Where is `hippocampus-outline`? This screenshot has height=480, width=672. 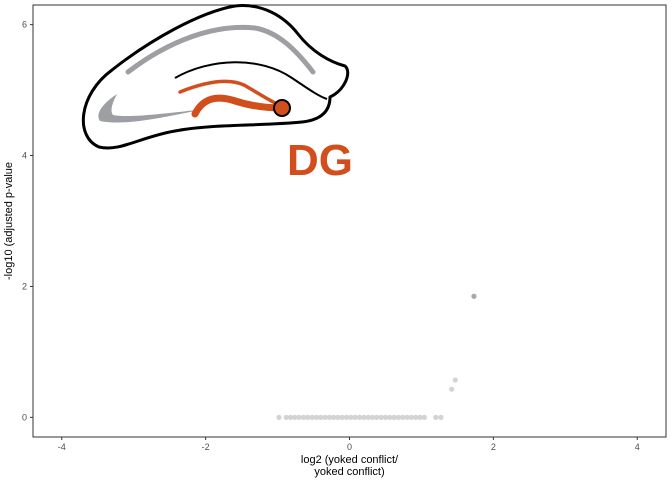
hippocampus-outline is located at coordinates (215, 77).